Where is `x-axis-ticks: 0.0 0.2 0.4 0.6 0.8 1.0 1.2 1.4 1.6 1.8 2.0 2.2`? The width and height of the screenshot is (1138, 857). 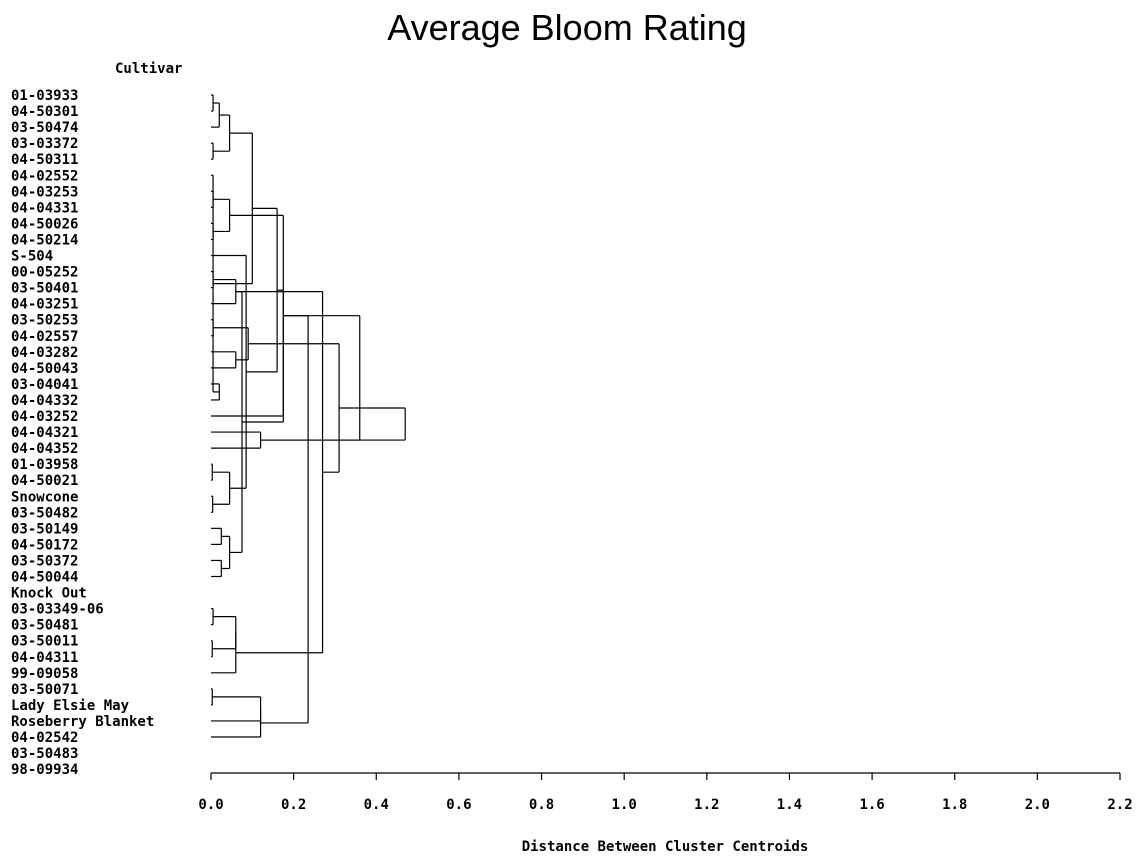 x-axis-ticks: 0.0 0.2 0.4 0.6 0.8 1.0 1.2 1.4 1.6 1.8 2.0 2.2 is located at coordinates (665, 793).